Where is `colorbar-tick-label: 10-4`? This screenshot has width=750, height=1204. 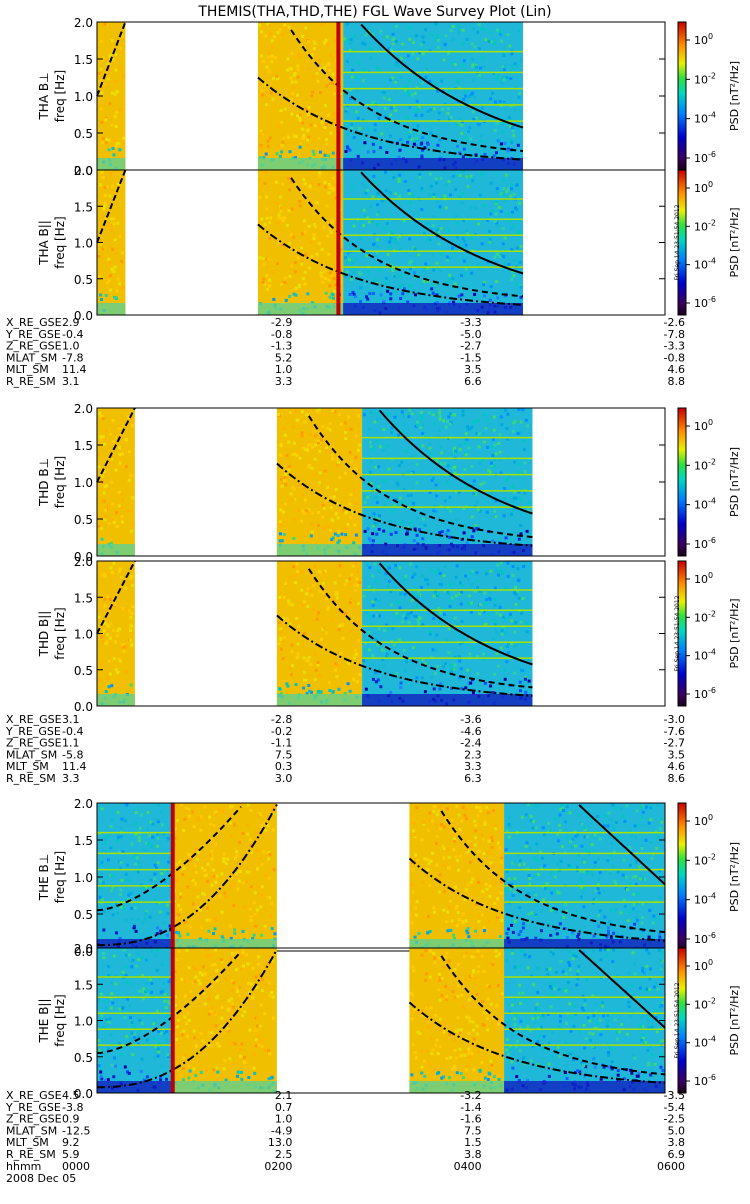
colorbar-tick-label: 10-4 is located at coordinates (705, 1042).